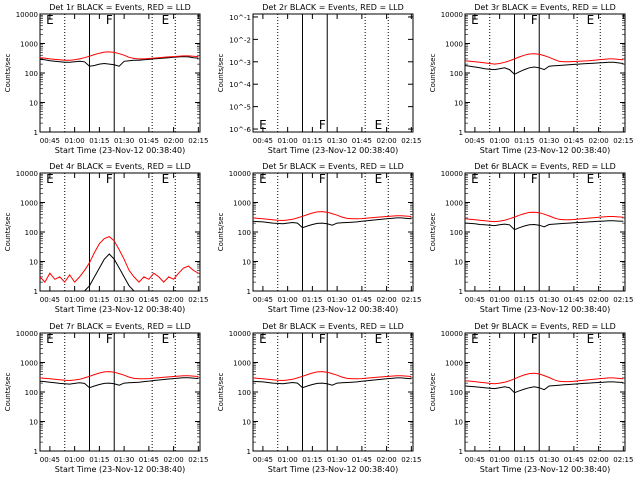 The height and width of the screenshot is (480, 640). Describe the element at coordinates (240, 18) in the screenshot. I see `y-tick-label: 10^-1` at that location.